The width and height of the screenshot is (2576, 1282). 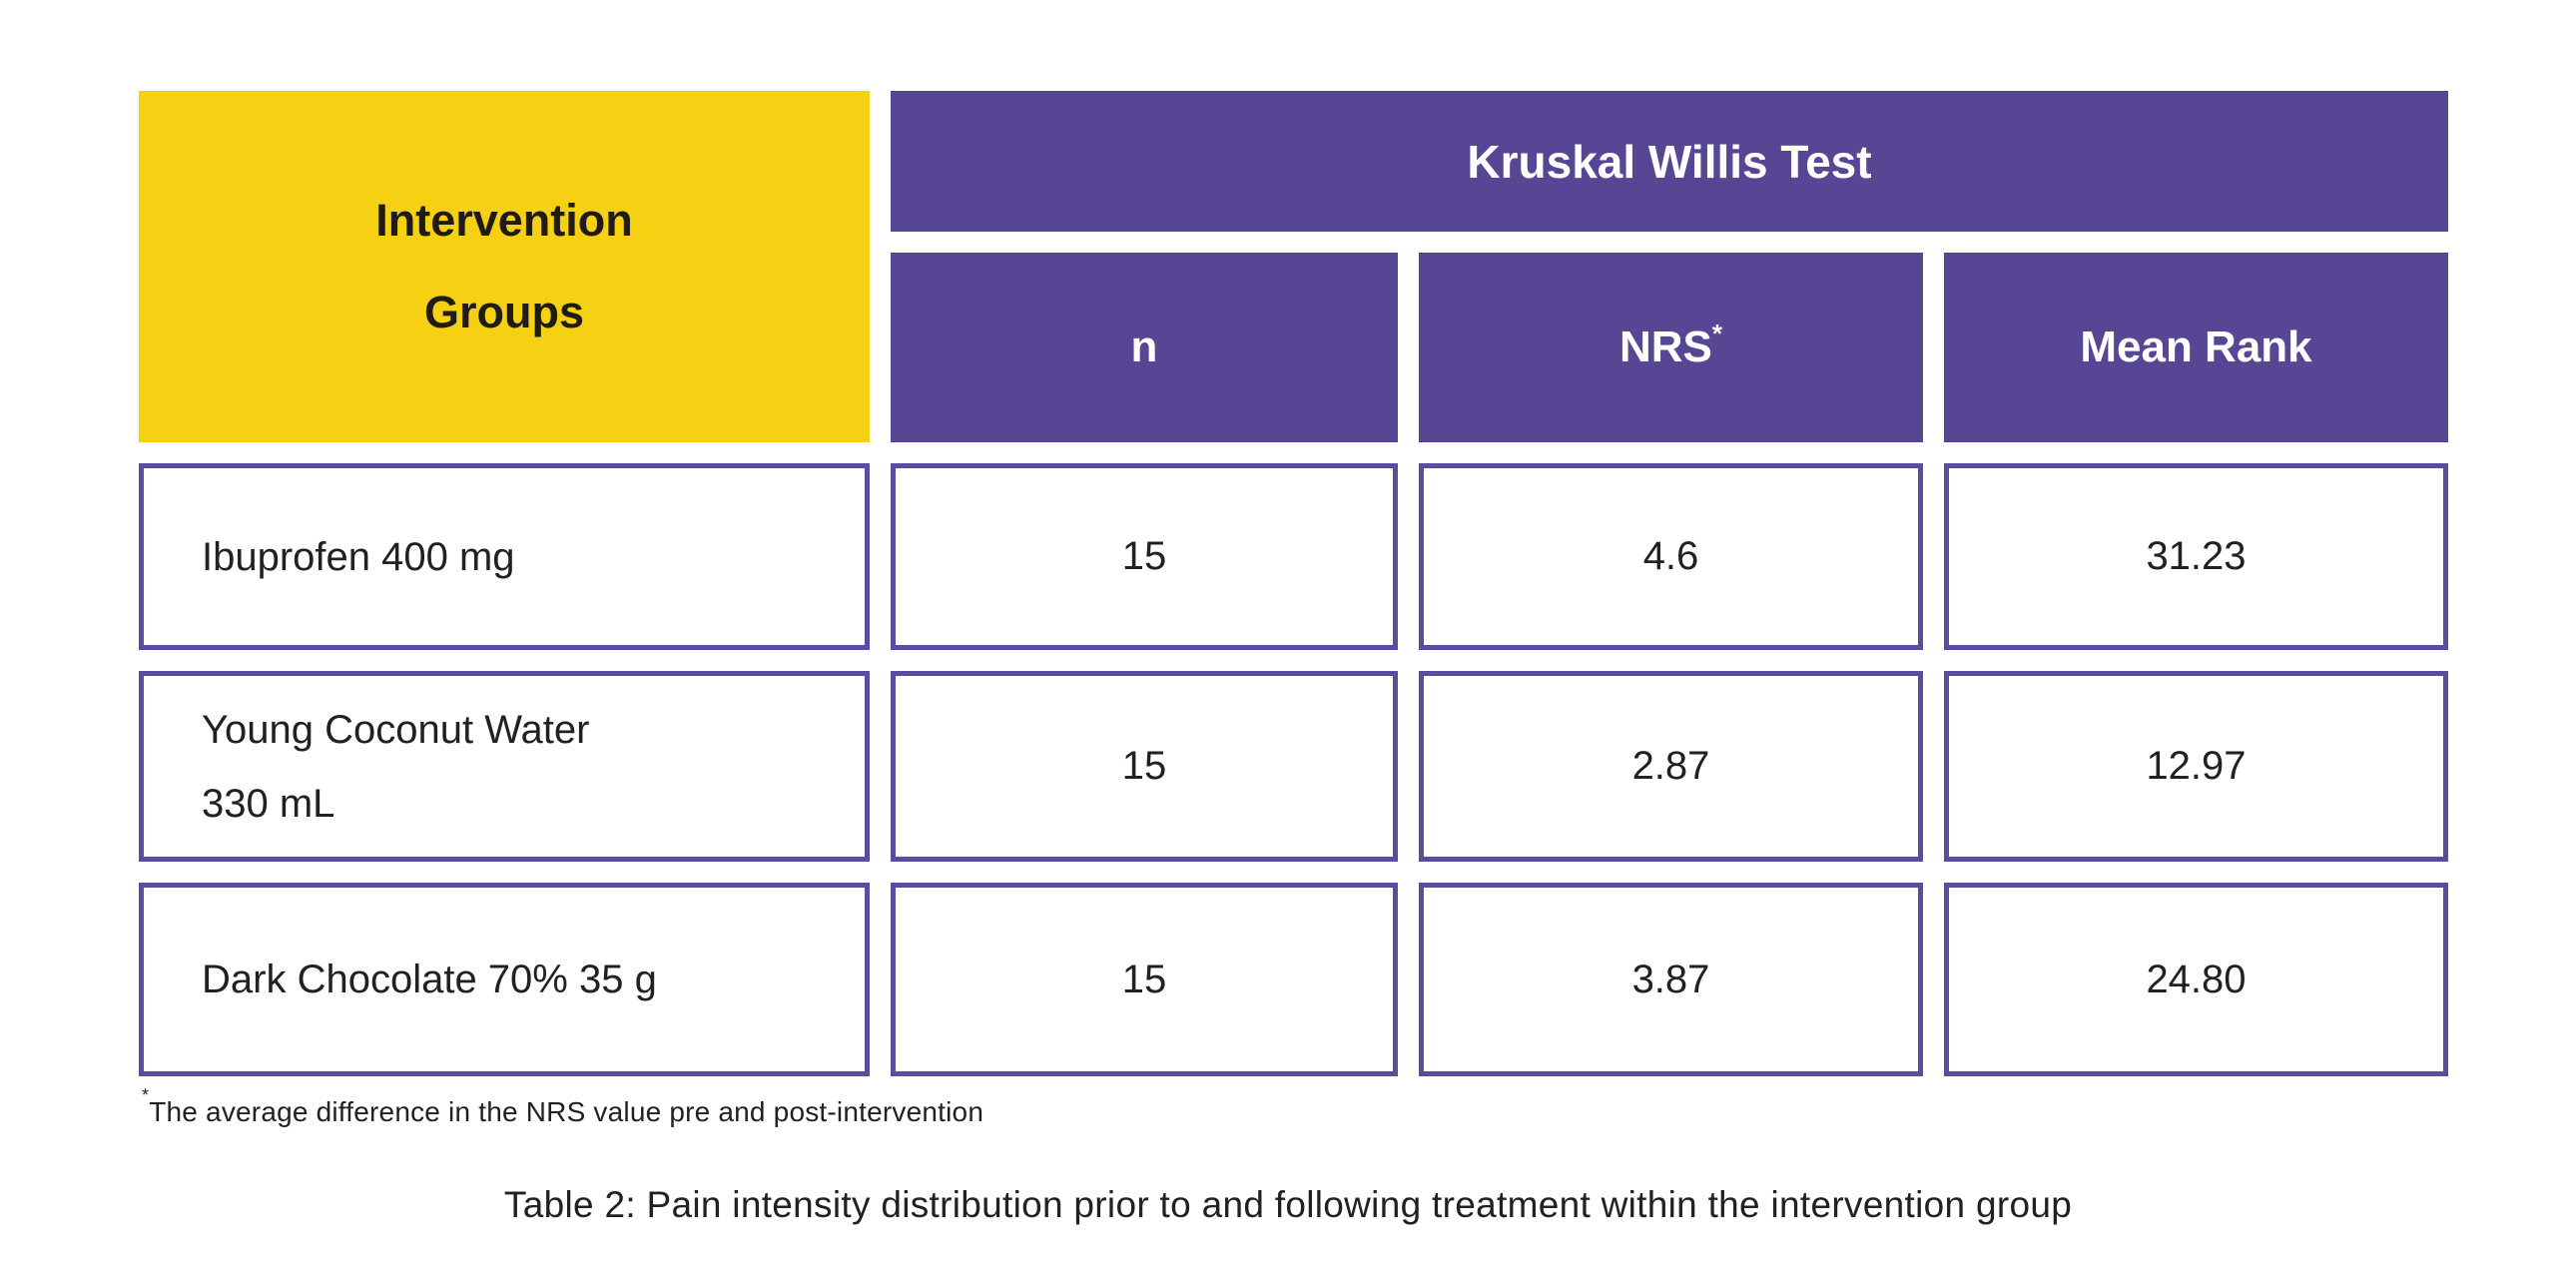 I want to click on row-2-mean-rank-cell: 12.97, so click(x=2196, y=766).